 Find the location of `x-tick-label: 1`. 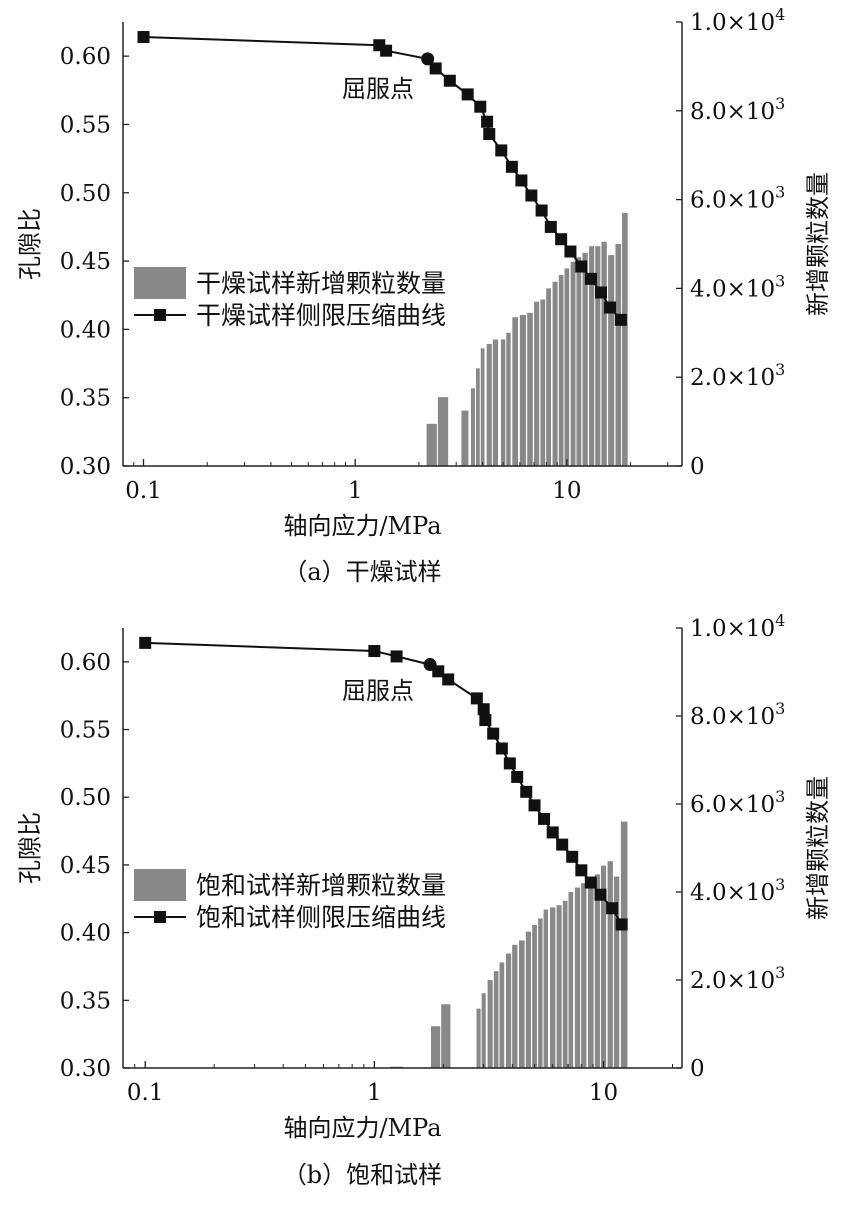

x-tick-label: 1 is located at coordinates (355, 491).